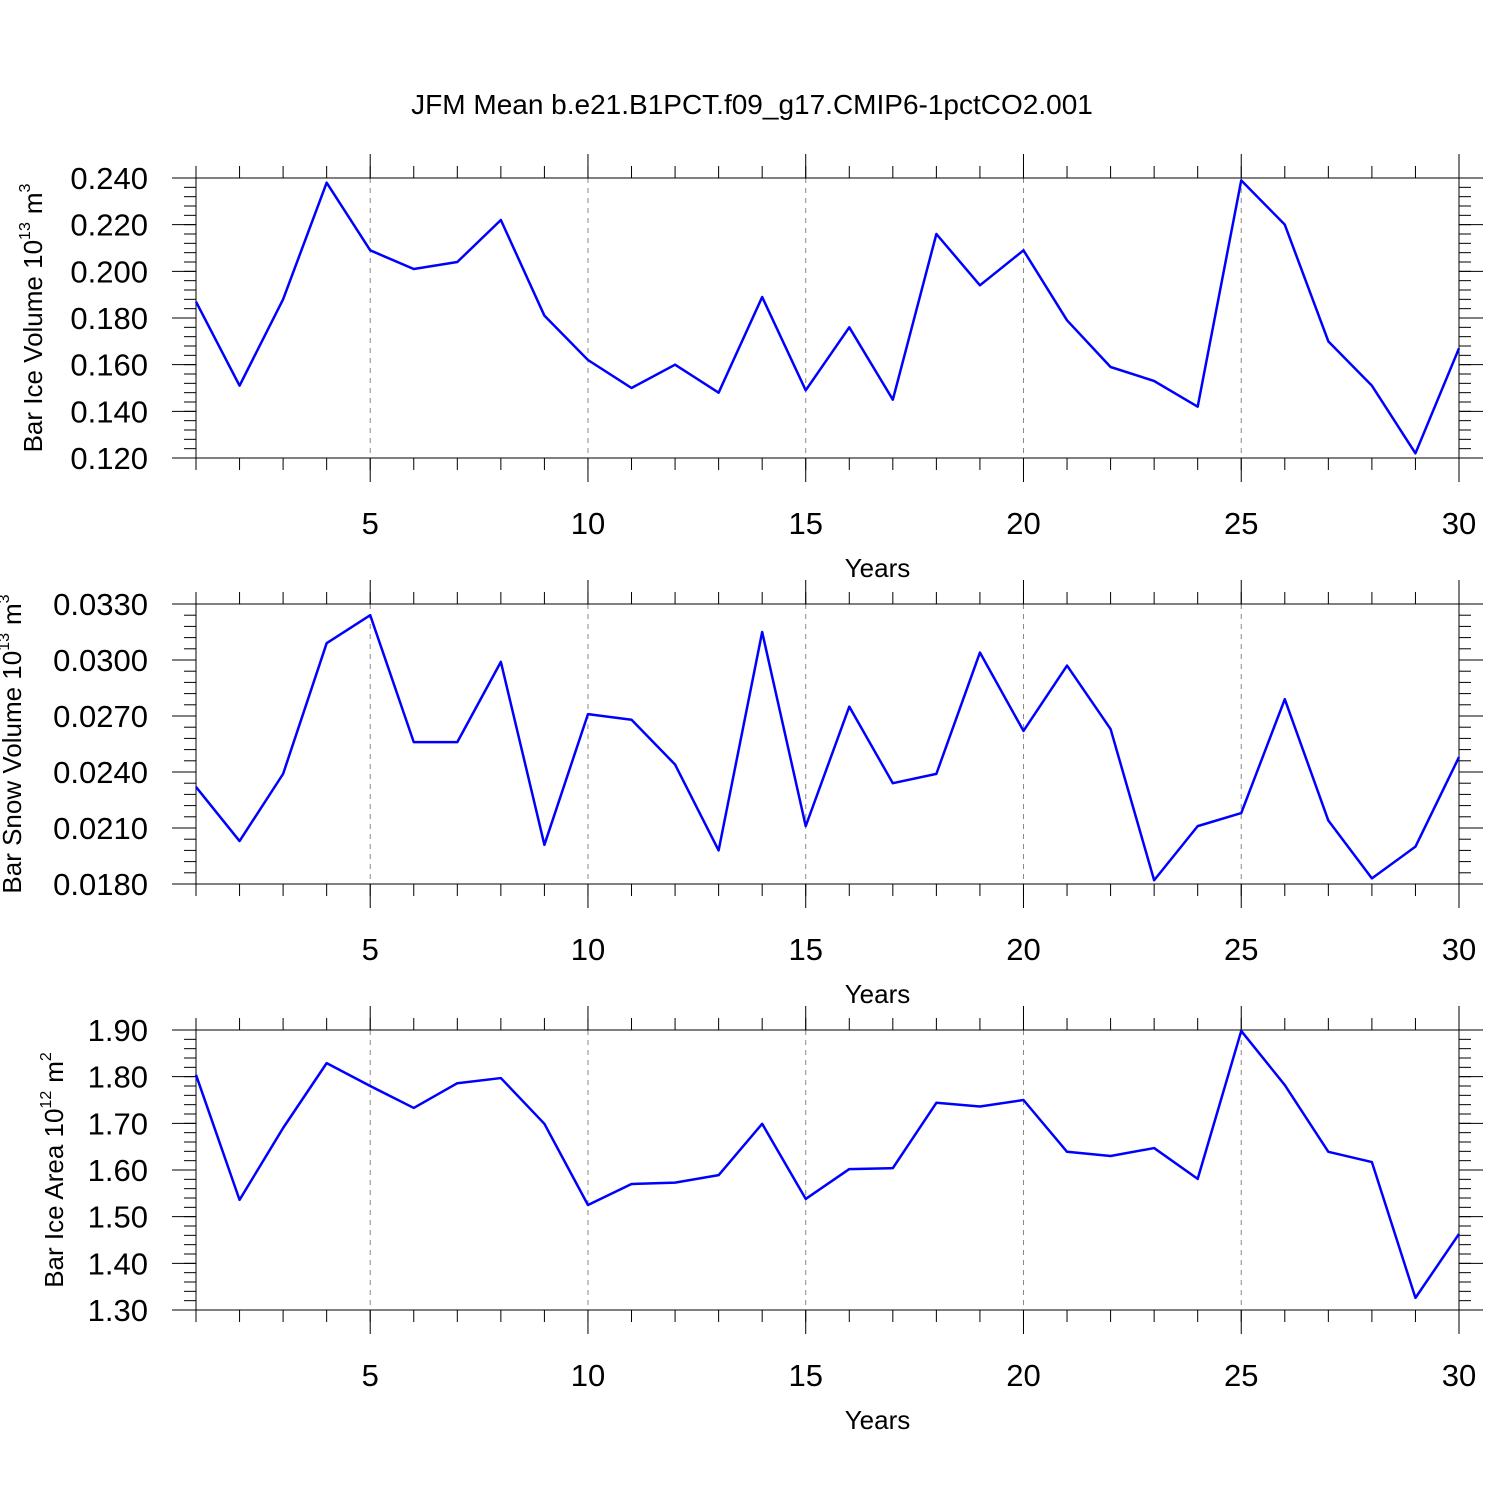 This screenshot has width=1500, height=1500. Describe the element at coordinates (100, 604) in the screenshot. I see `y-tick-label: 0.0330` at that location.